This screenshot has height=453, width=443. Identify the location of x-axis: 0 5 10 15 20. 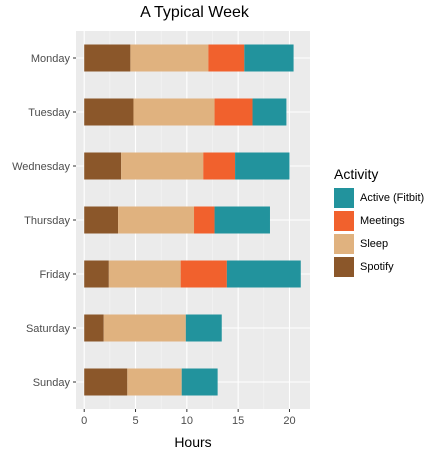
(188, 418).